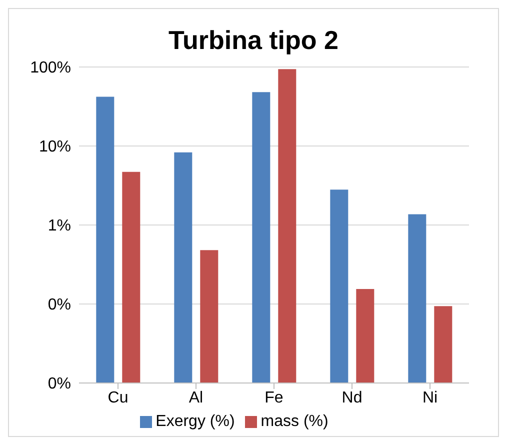 The image size is (507, 445). I want to click on y-tick-label: 10%, so click(54, 147).